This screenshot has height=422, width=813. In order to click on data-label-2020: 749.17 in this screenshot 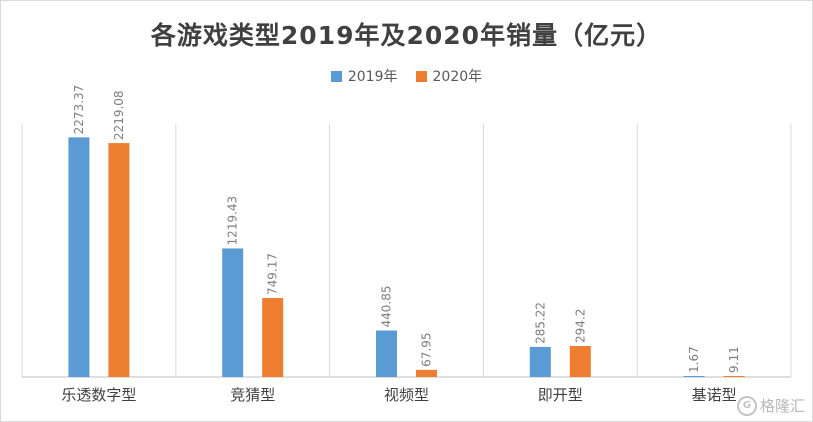, I will do `click(273, 274)`.